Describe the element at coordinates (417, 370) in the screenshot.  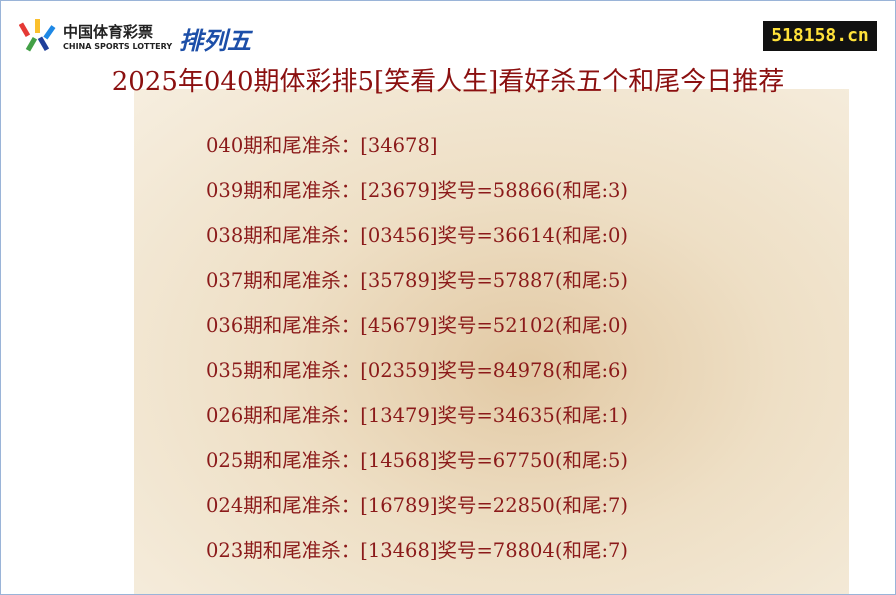
I see `row: 035期和尾准杀：[02359]奖号=84978(和尾:6)` at that location.